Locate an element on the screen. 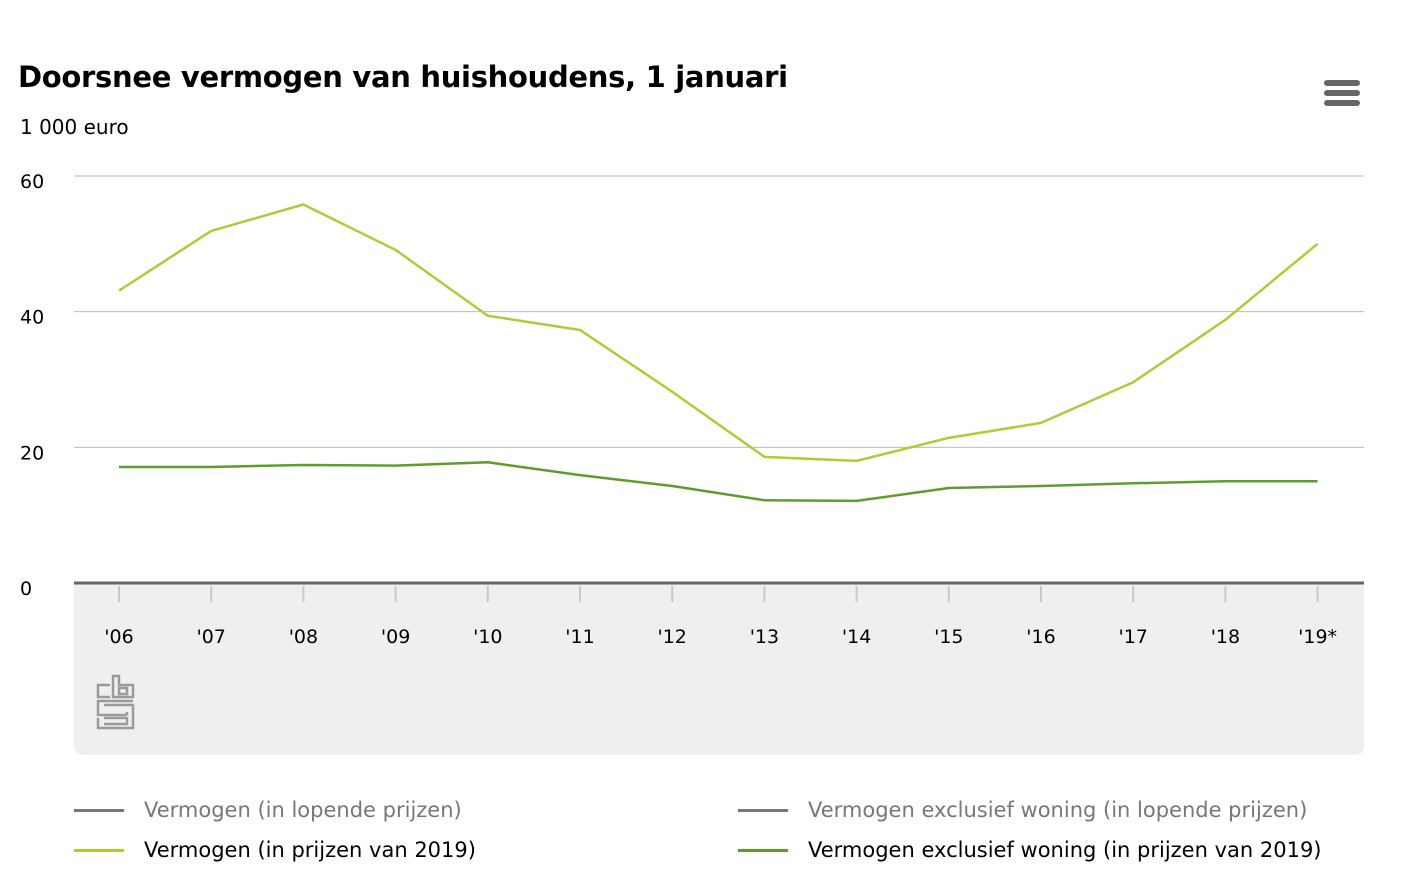 The image size is (1406, 886). x-tick-label: '19* is located at coordinates (1317, 637).